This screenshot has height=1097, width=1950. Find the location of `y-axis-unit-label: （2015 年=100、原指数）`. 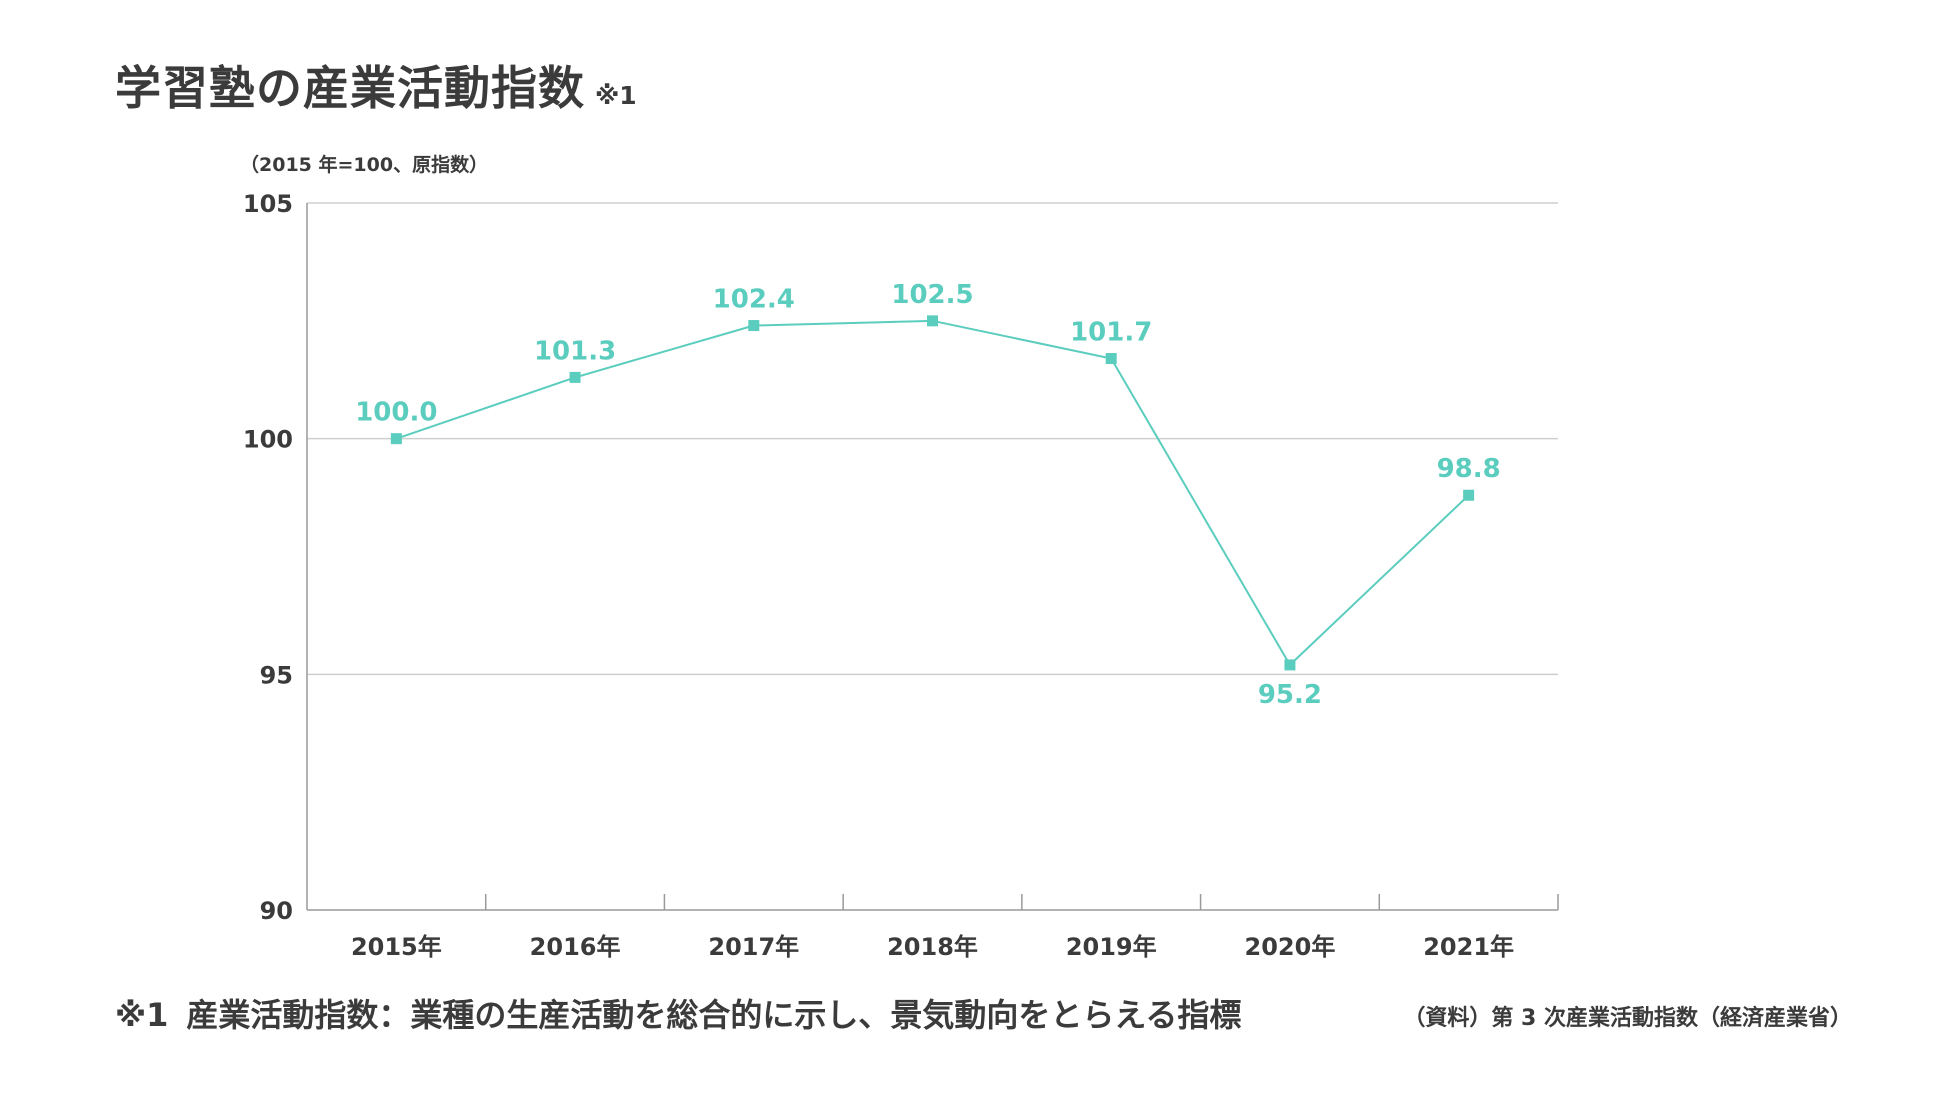

y-axis-unit-label: （2015 年=100、原指数） is located at coordinates (364, 165).